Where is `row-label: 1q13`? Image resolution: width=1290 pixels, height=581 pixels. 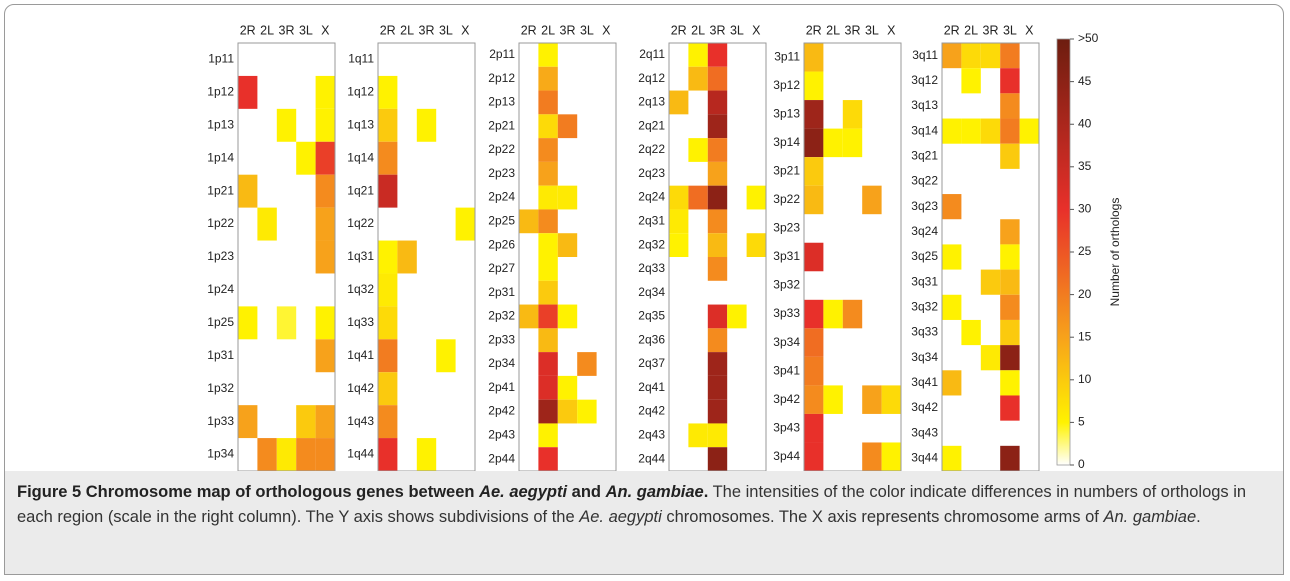 row-label: 1q13 is located at coordinates (360, 124).